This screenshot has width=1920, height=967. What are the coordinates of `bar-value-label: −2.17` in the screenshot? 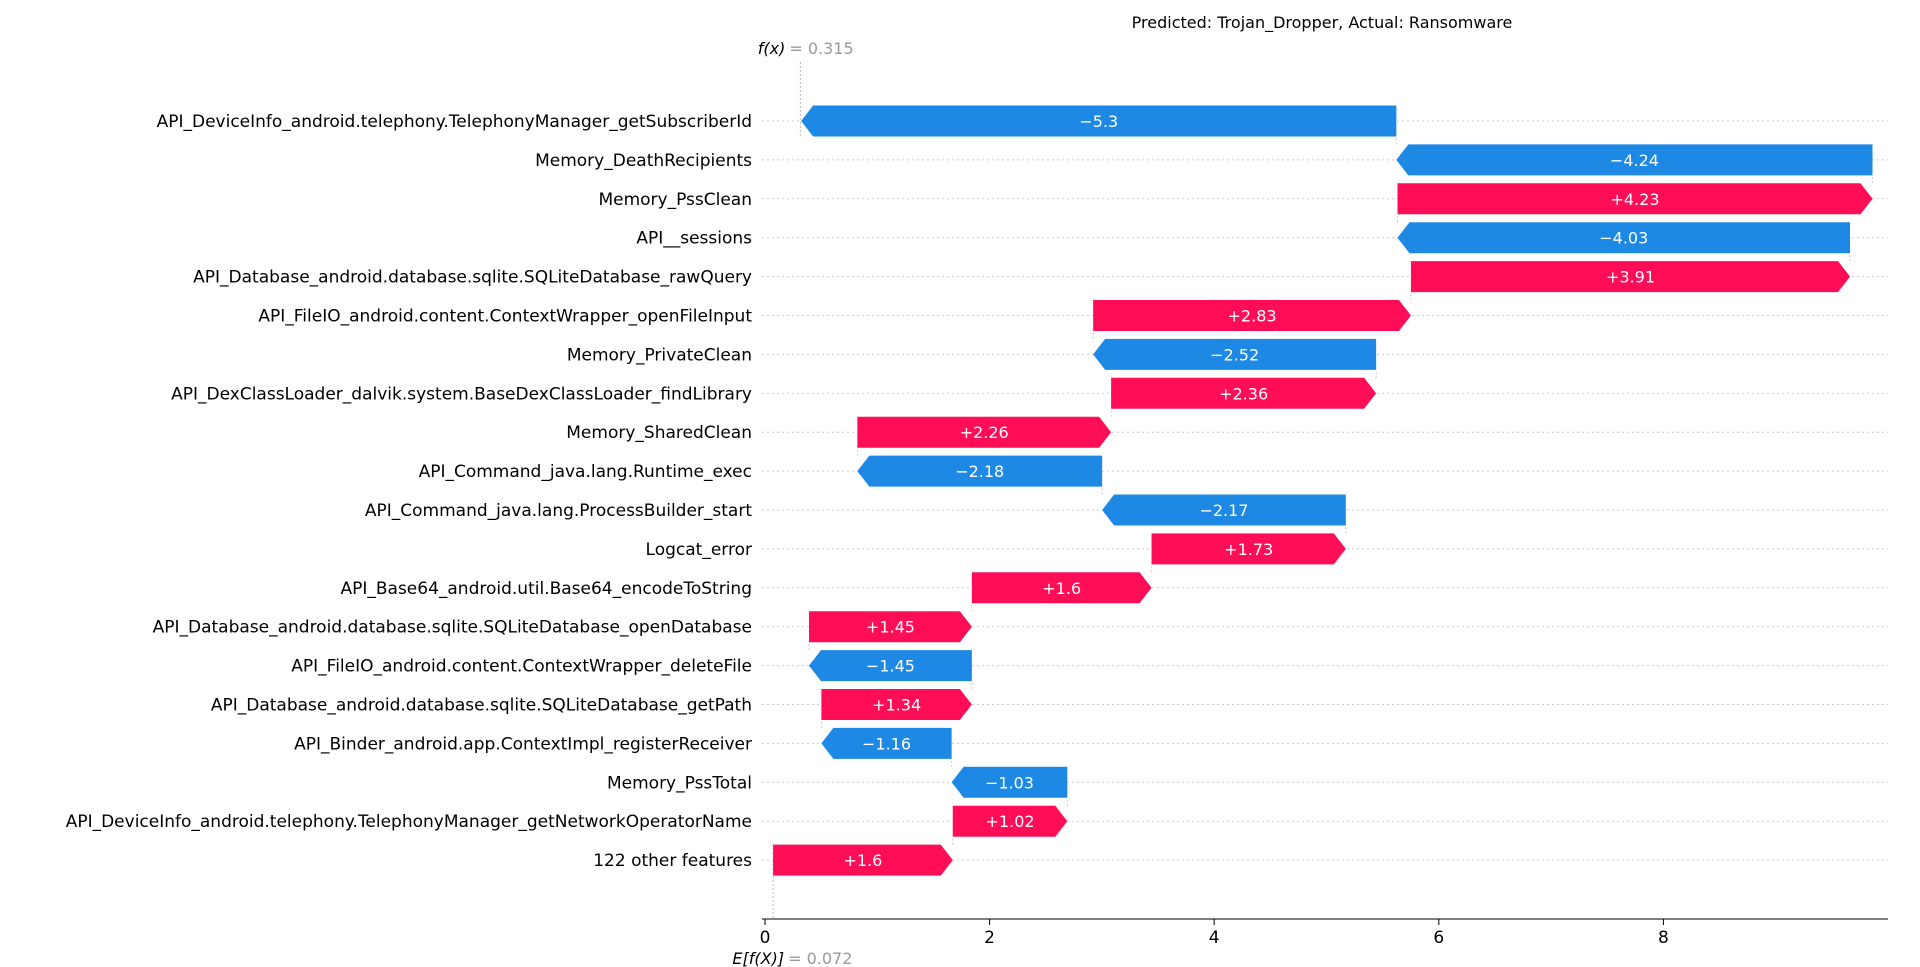 It's located at (1223, 510).